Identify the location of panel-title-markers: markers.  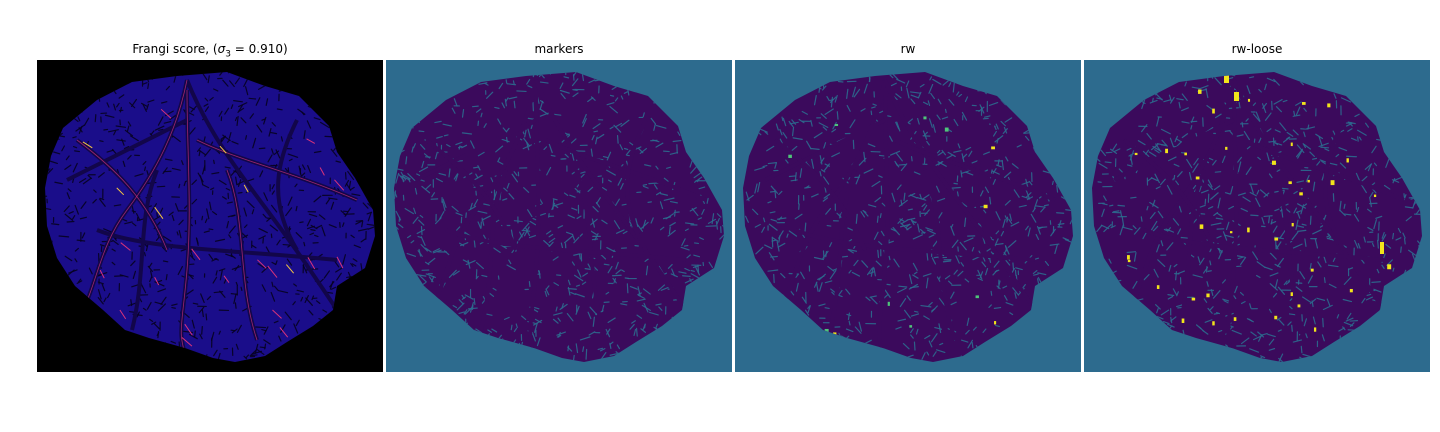
(559, 49).